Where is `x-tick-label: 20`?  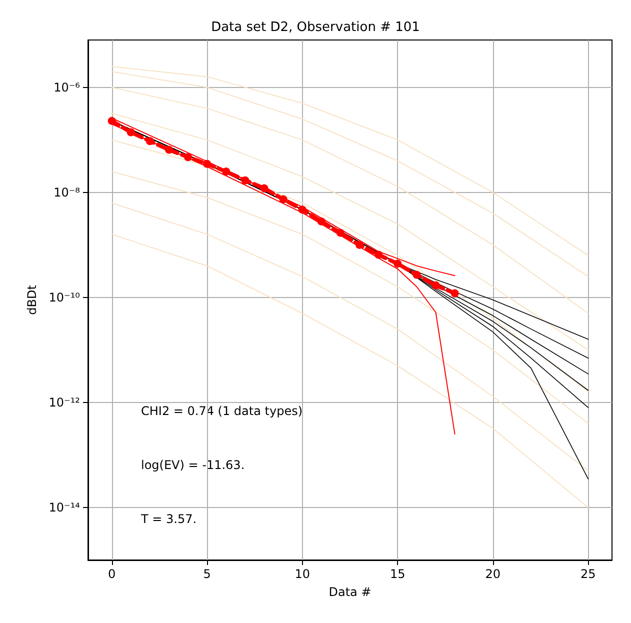
x-tick-label: 20 is located at coordinates (493, 574).